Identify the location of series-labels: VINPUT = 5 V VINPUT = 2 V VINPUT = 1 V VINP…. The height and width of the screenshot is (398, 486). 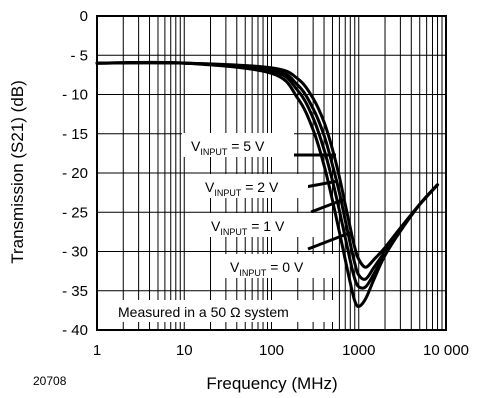
(258, 205).